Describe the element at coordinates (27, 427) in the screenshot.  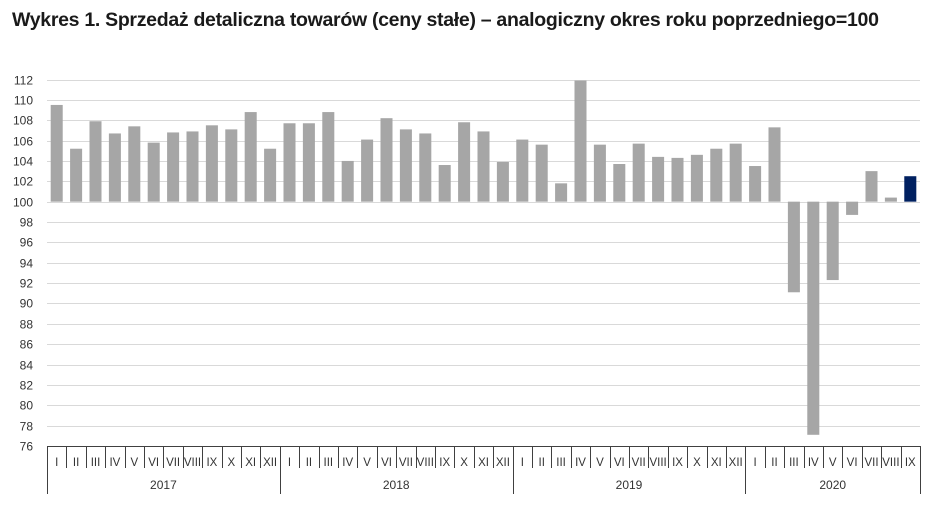
I see `y-tick-label: 78` at that location.